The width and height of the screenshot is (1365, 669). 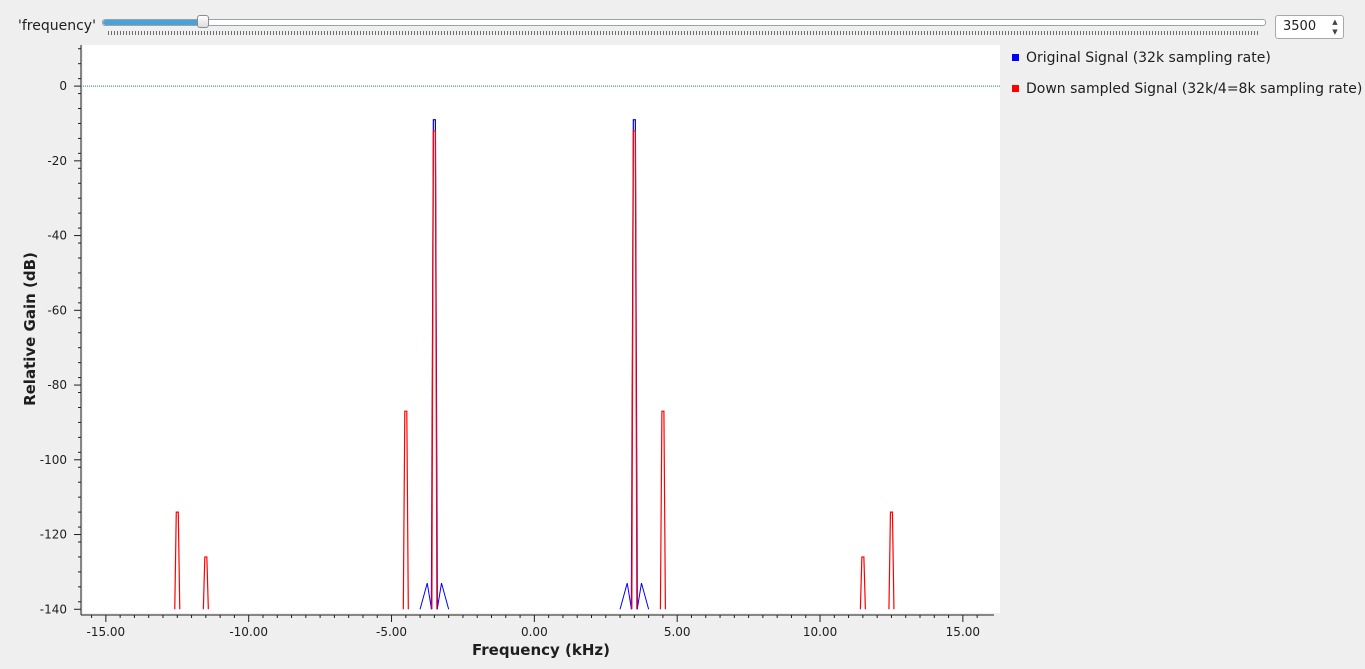 What do you see at coordinates (1335, 22) in the screenshot?
I see `spin-up-icon: ▲` at bounding box center [1335, 22].